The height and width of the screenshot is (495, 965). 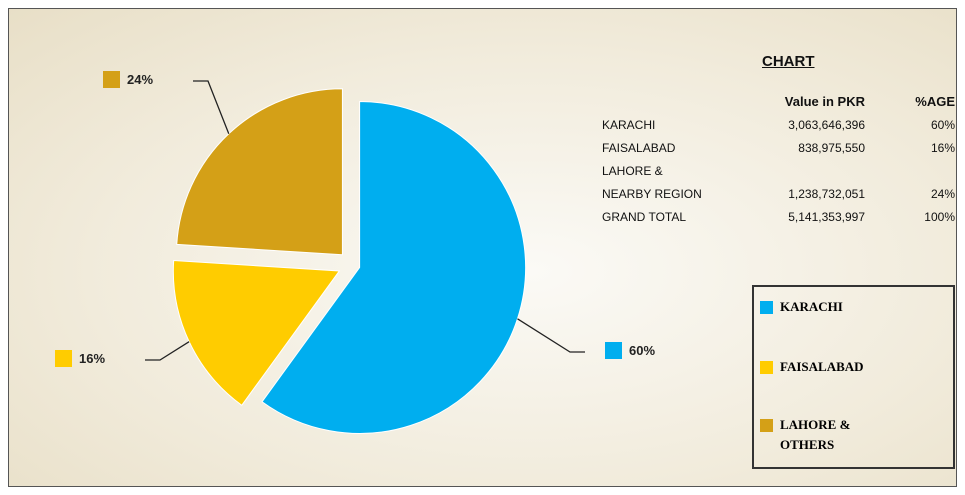 I want to click on legend-label: KARACHI, so click(x=811, y=306).